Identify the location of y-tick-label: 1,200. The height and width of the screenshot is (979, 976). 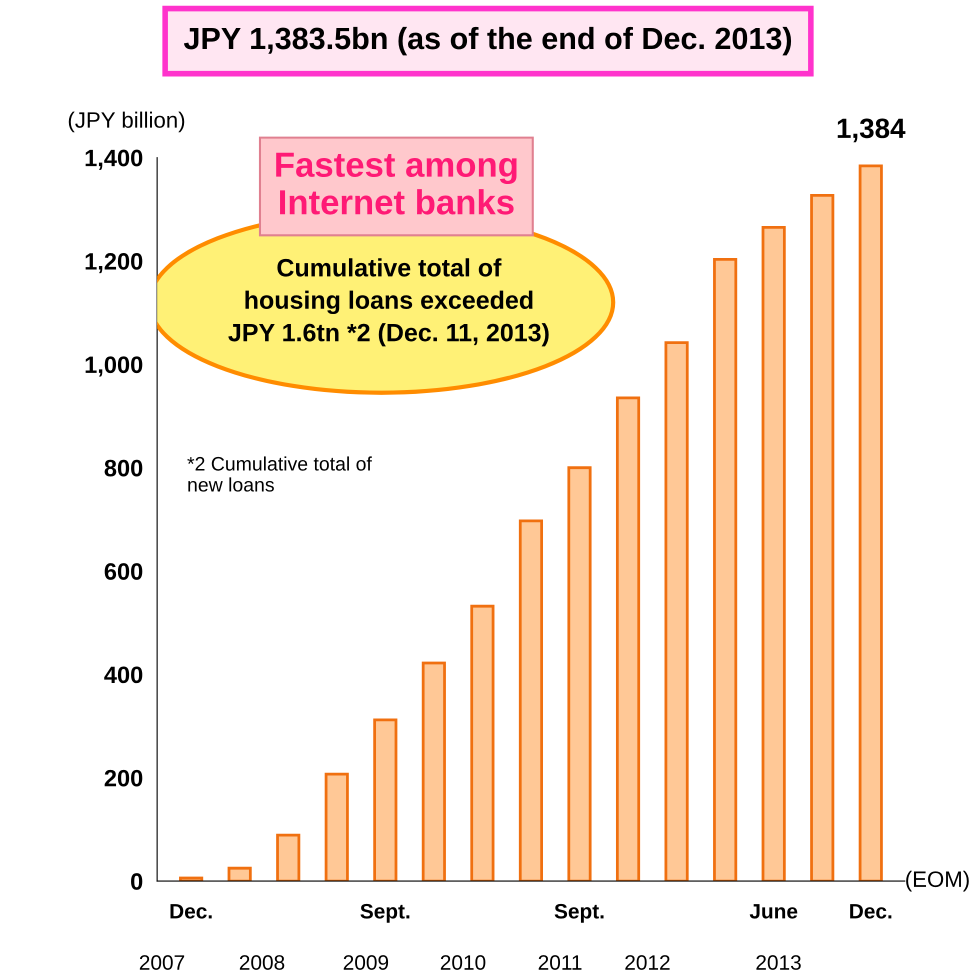
(114, 263).